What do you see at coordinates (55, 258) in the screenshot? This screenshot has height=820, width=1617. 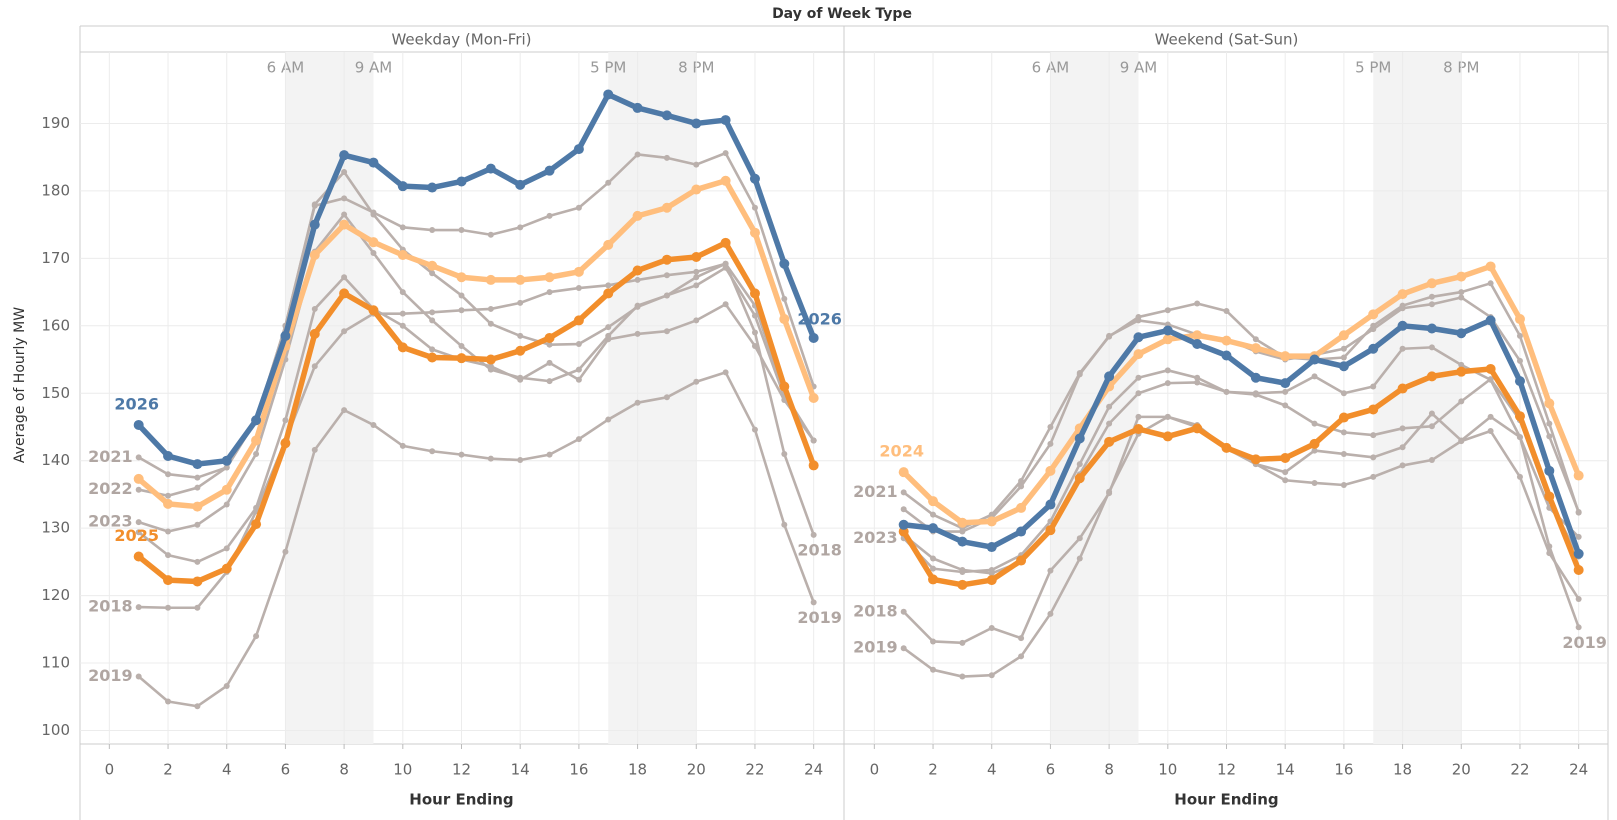 I see `y-tick-label: 170` at bounding box center [55, 258].